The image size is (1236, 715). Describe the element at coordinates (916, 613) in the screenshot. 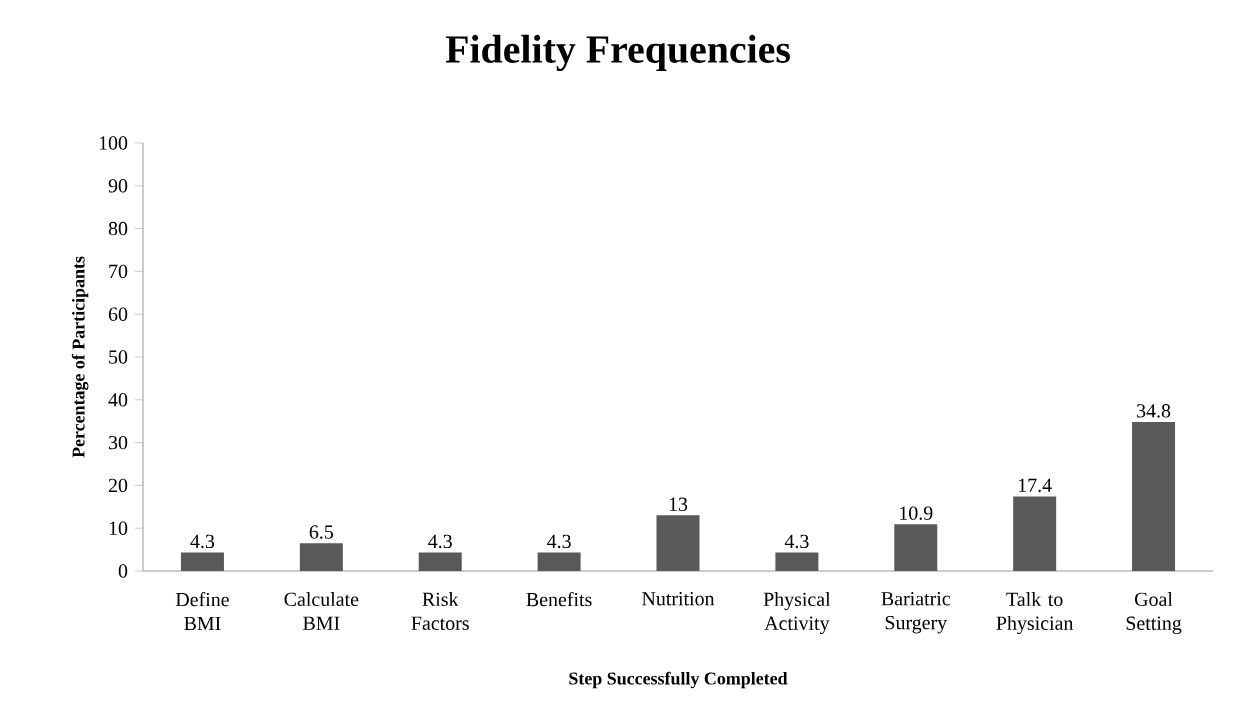

I see `x-tick-label: Bariatric Surgery` at that location.